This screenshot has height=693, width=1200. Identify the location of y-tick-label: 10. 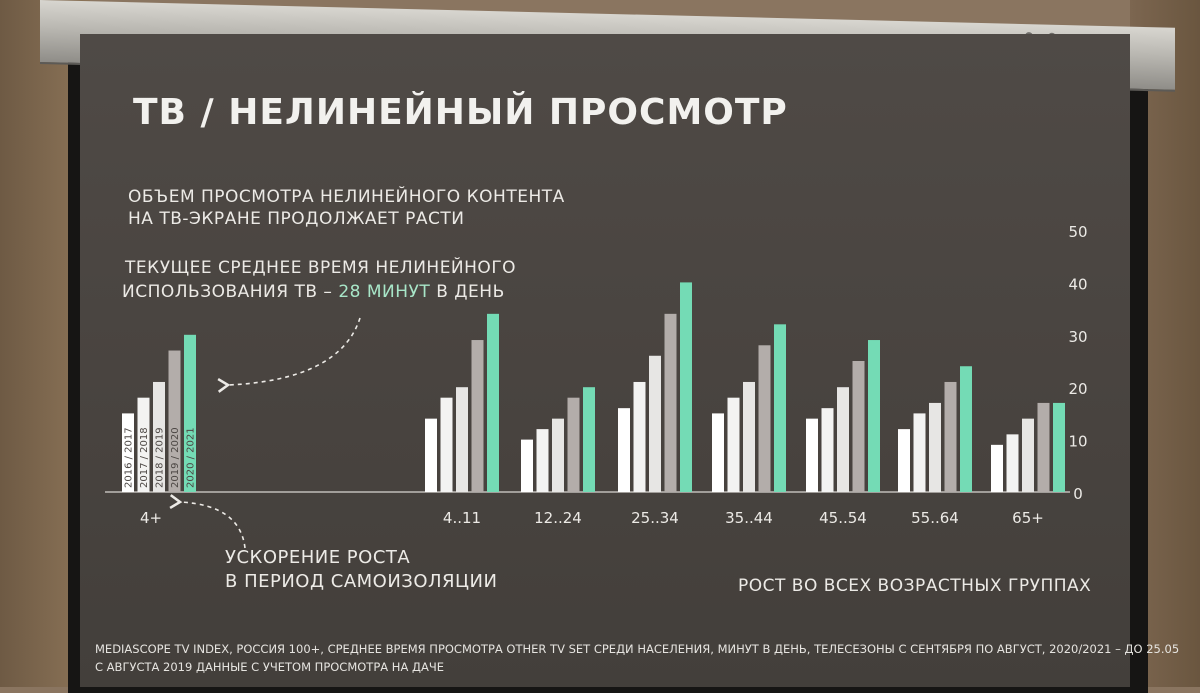
(1077, 442).